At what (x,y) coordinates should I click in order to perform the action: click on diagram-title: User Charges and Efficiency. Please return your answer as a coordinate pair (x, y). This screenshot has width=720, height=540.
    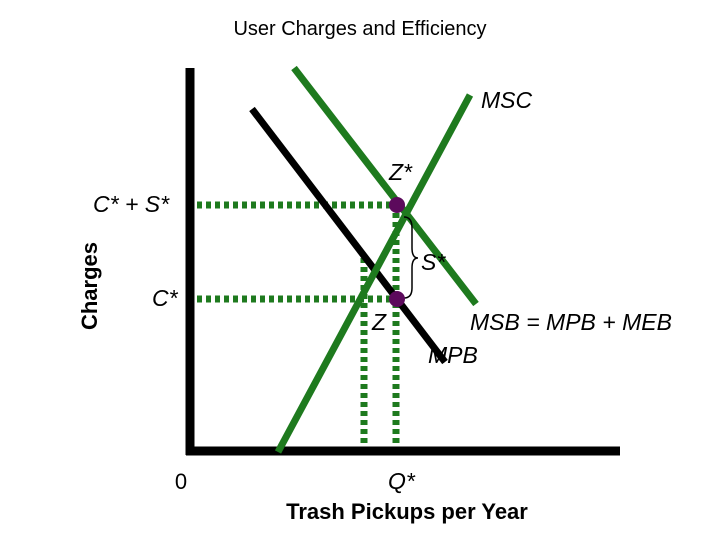
    Looking at the image, I should click on (359, 29).